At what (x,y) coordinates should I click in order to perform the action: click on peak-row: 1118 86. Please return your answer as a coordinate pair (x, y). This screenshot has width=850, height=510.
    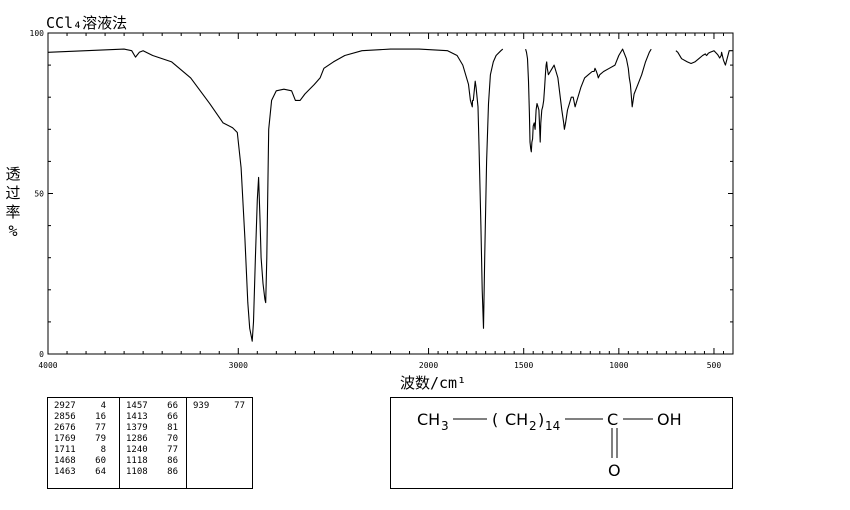
    Looking at the image, I should click on (153, 461).